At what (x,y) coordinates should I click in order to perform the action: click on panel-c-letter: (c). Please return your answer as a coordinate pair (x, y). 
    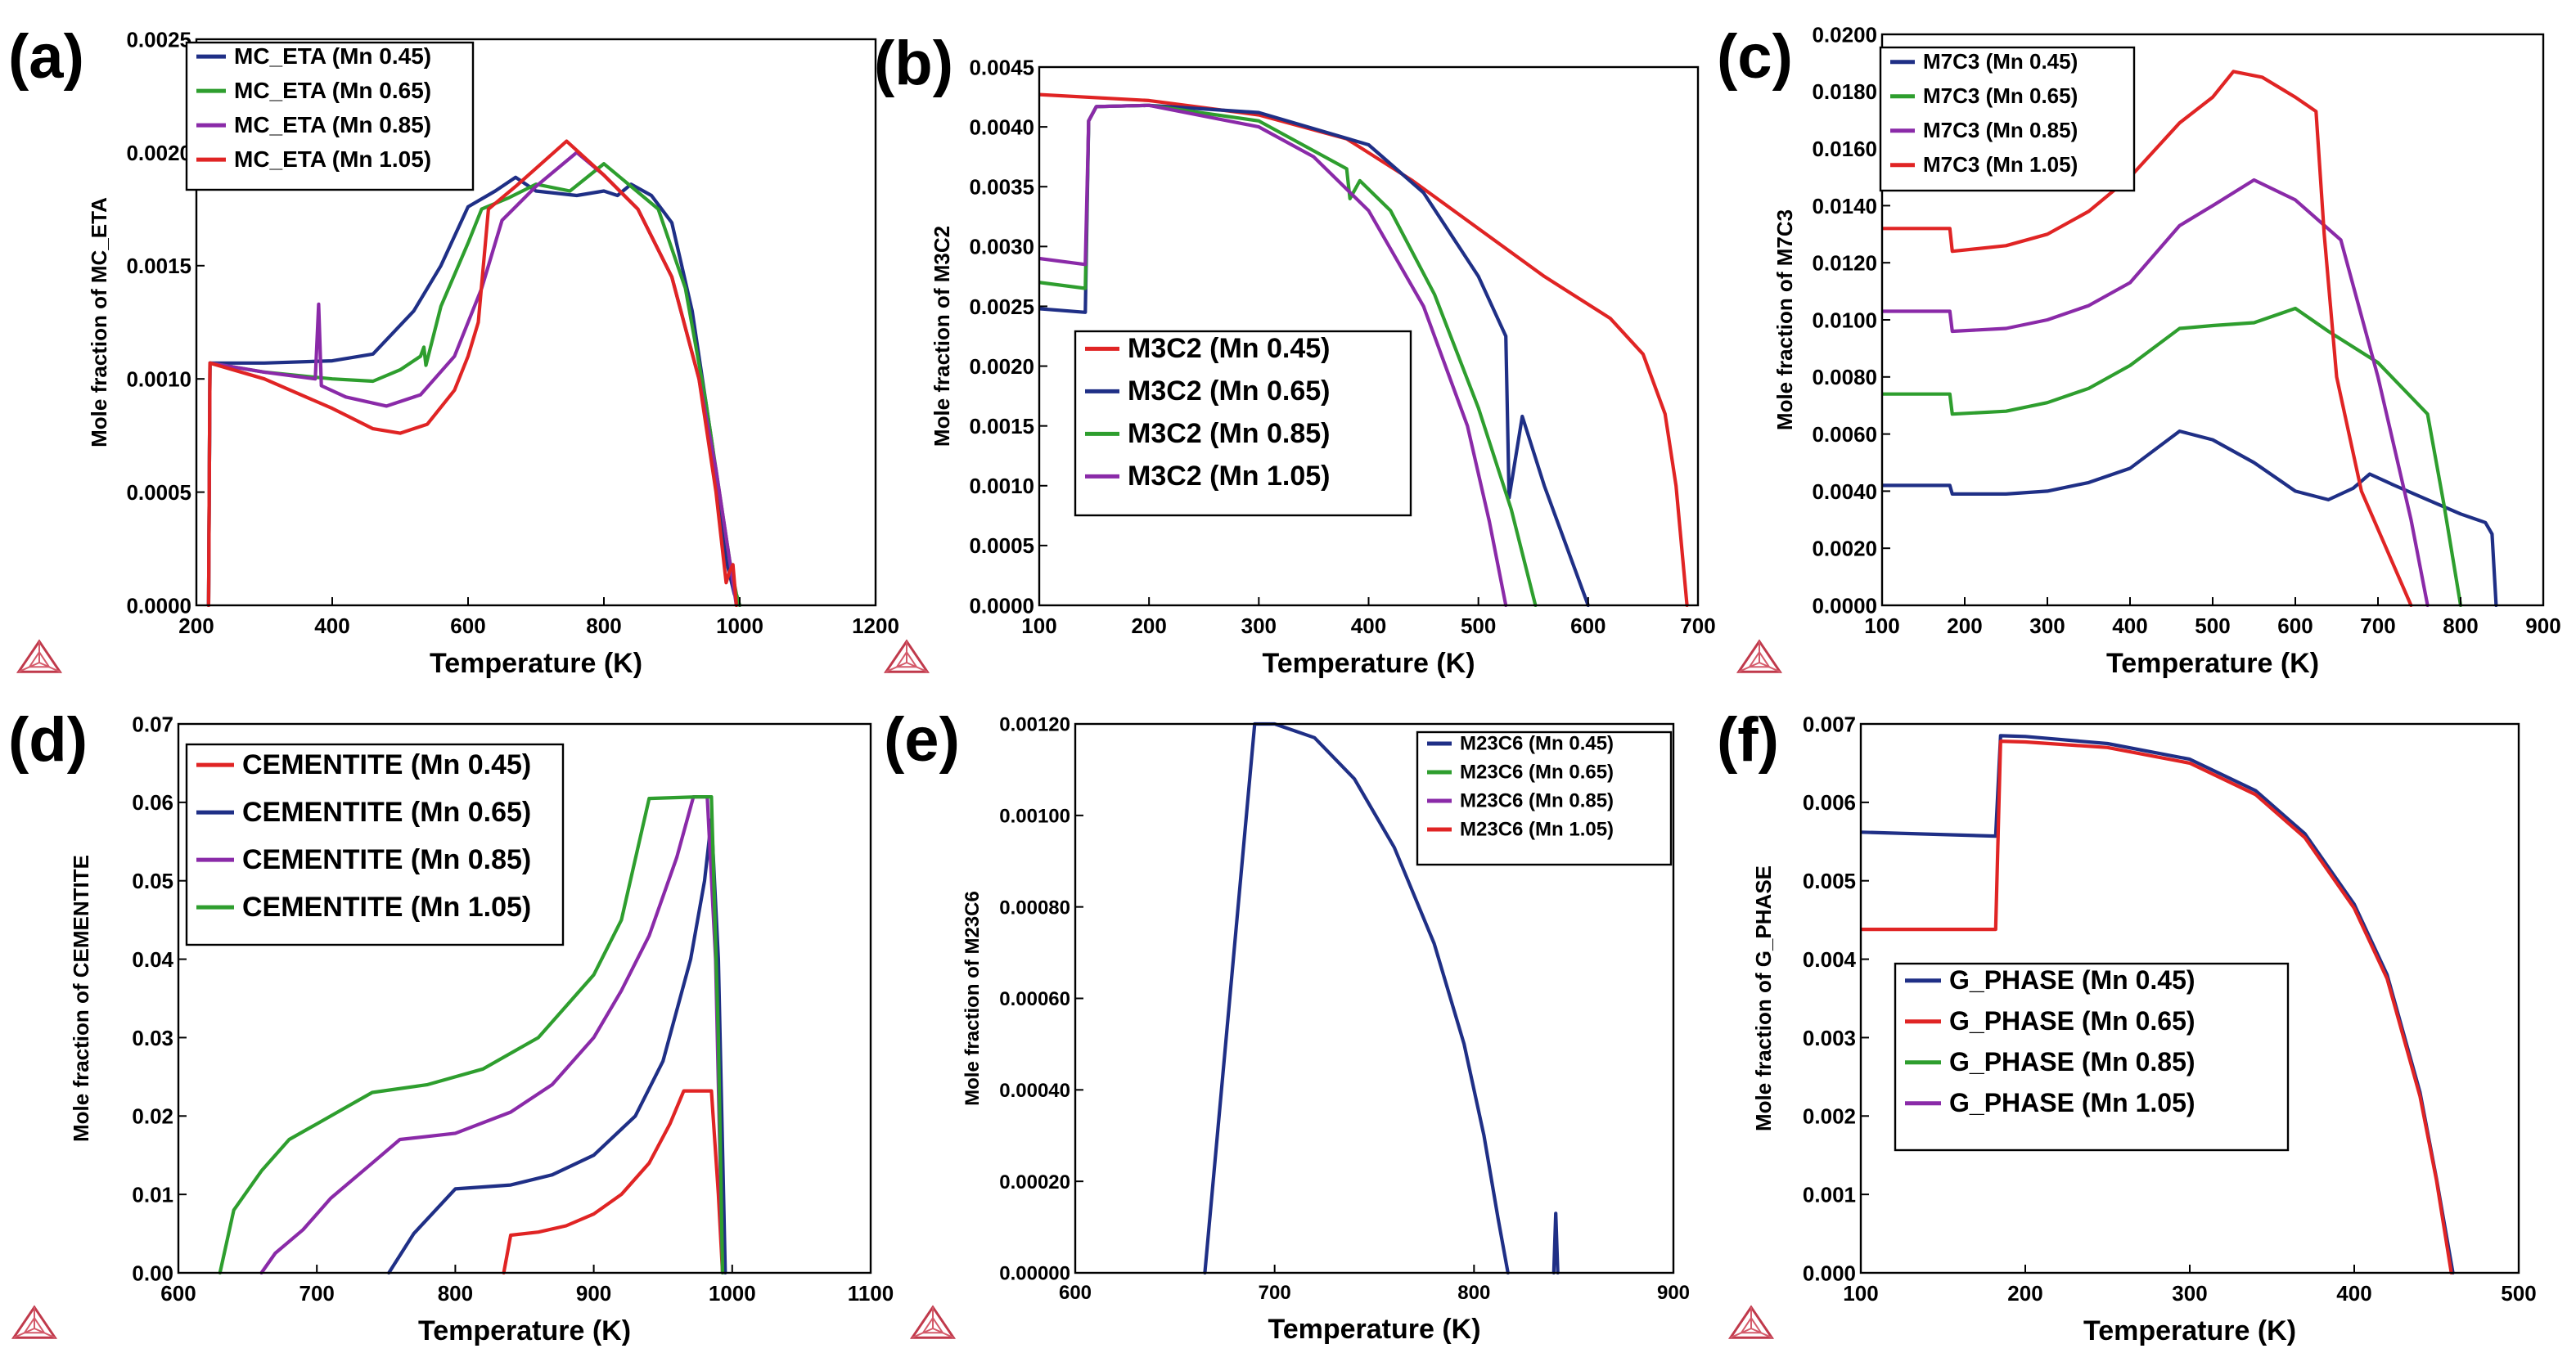
    Looking at the image, I should click on (1755, 57).